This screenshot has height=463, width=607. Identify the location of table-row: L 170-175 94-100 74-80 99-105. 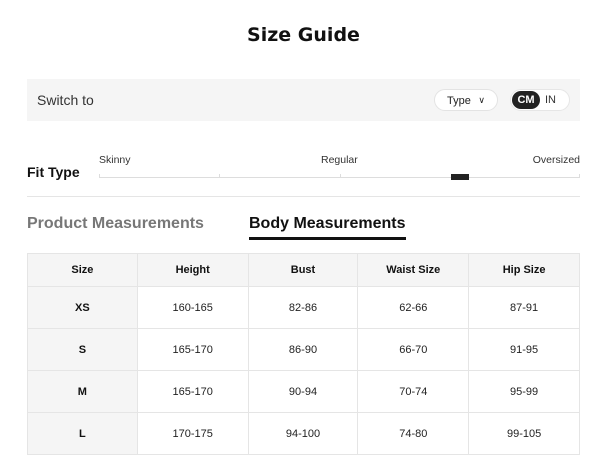
(303, 433).